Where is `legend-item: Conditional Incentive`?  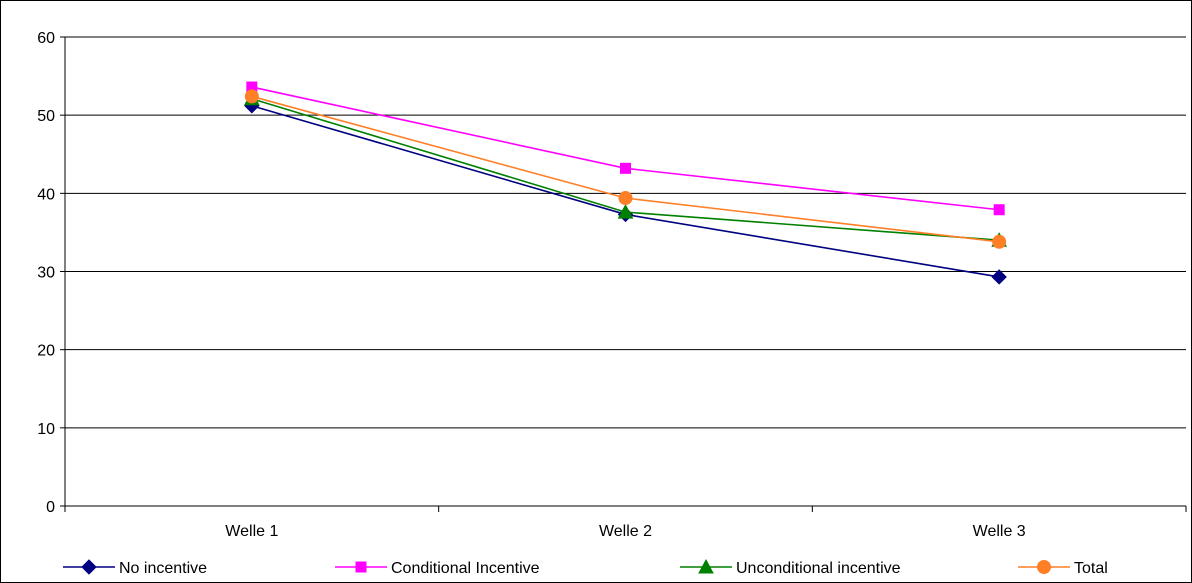 legend-item: Conditional Incentive is located at coordinates (437, 568).